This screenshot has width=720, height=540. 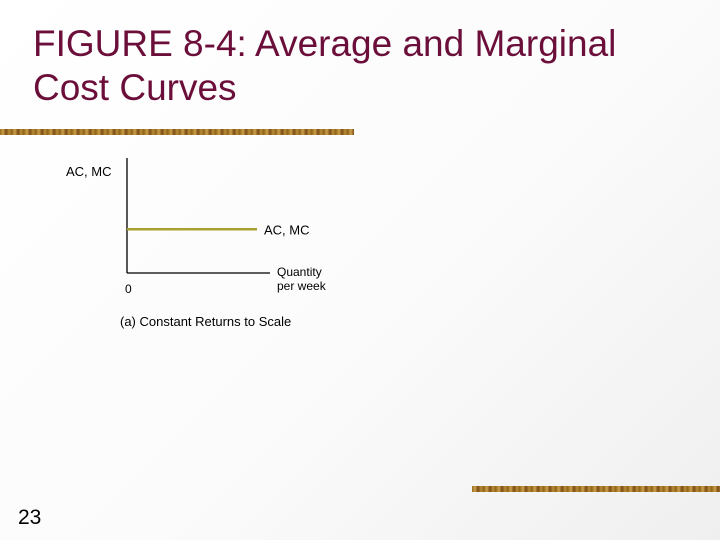 I want to click on x-axis-label: Quantity per week, so click(x=302, y=279).